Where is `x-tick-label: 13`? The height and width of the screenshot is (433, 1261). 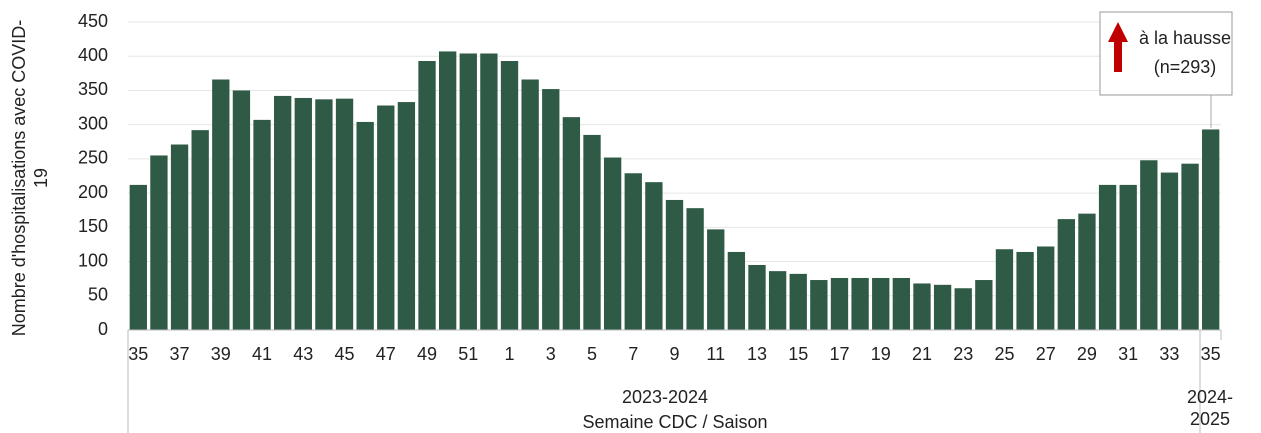
x-tick-label: 13 is located at coordinates (757, 354).